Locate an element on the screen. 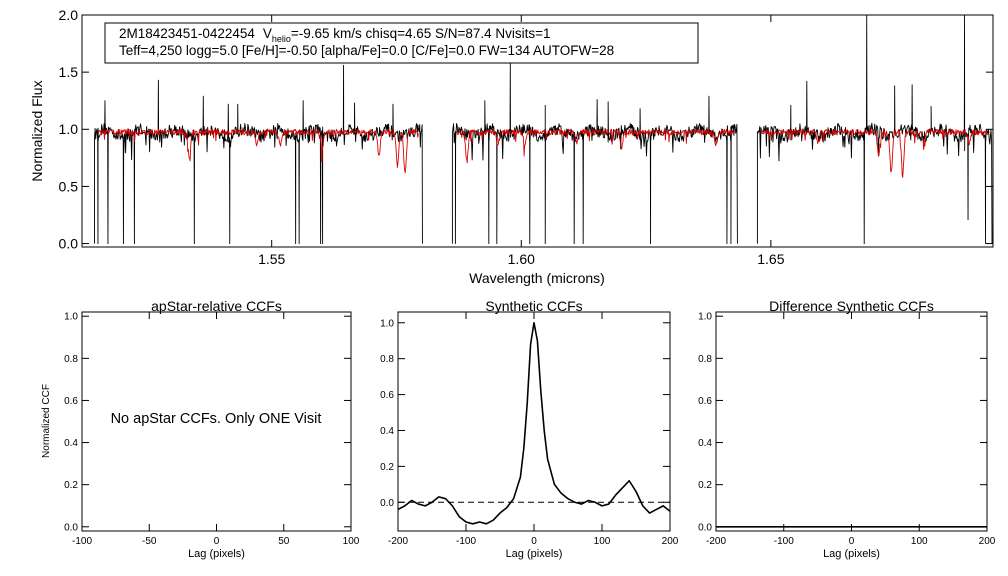 This screenshot has width=1008, height=576. apstar-ccf-xtick-label: -50 is located at coordinates (149, 541).